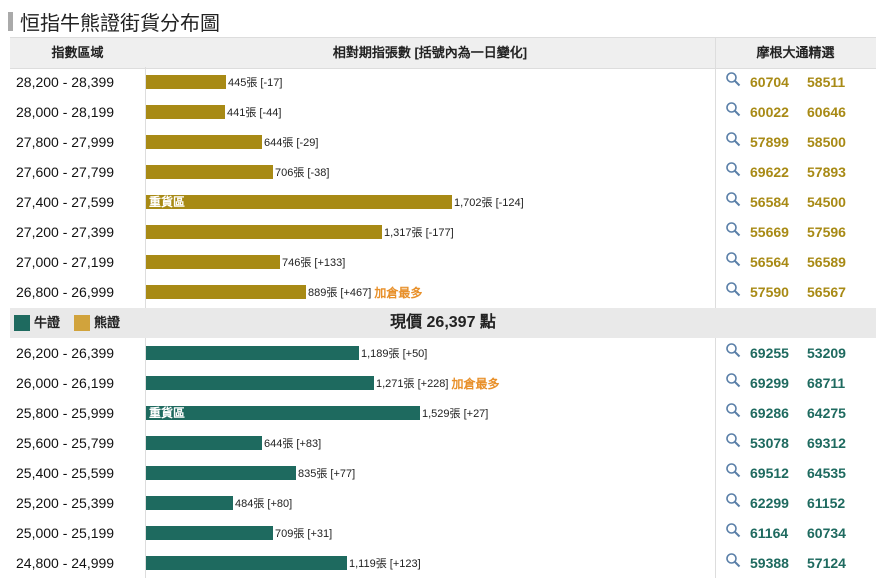  I want to click on bar-group: 1,189張 [+50], so click(286, 353).